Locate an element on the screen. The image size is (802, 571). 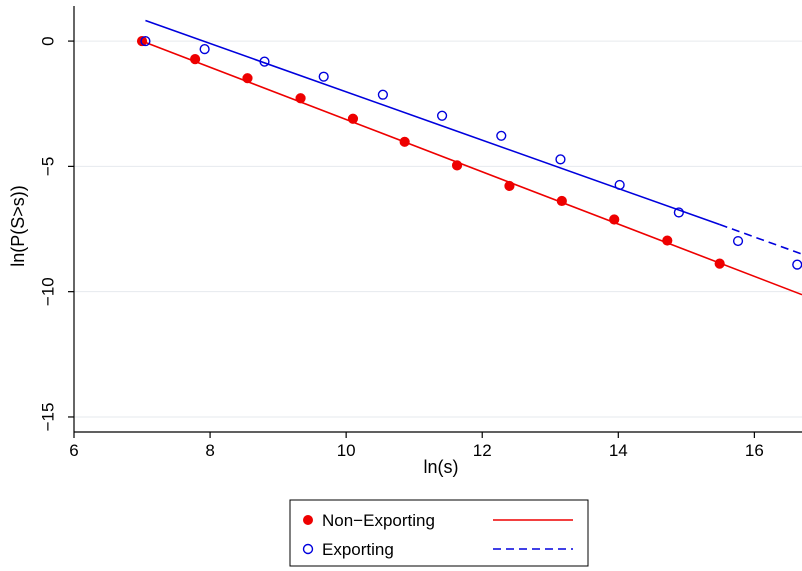
legend-box is located at coordinates (439, 533).